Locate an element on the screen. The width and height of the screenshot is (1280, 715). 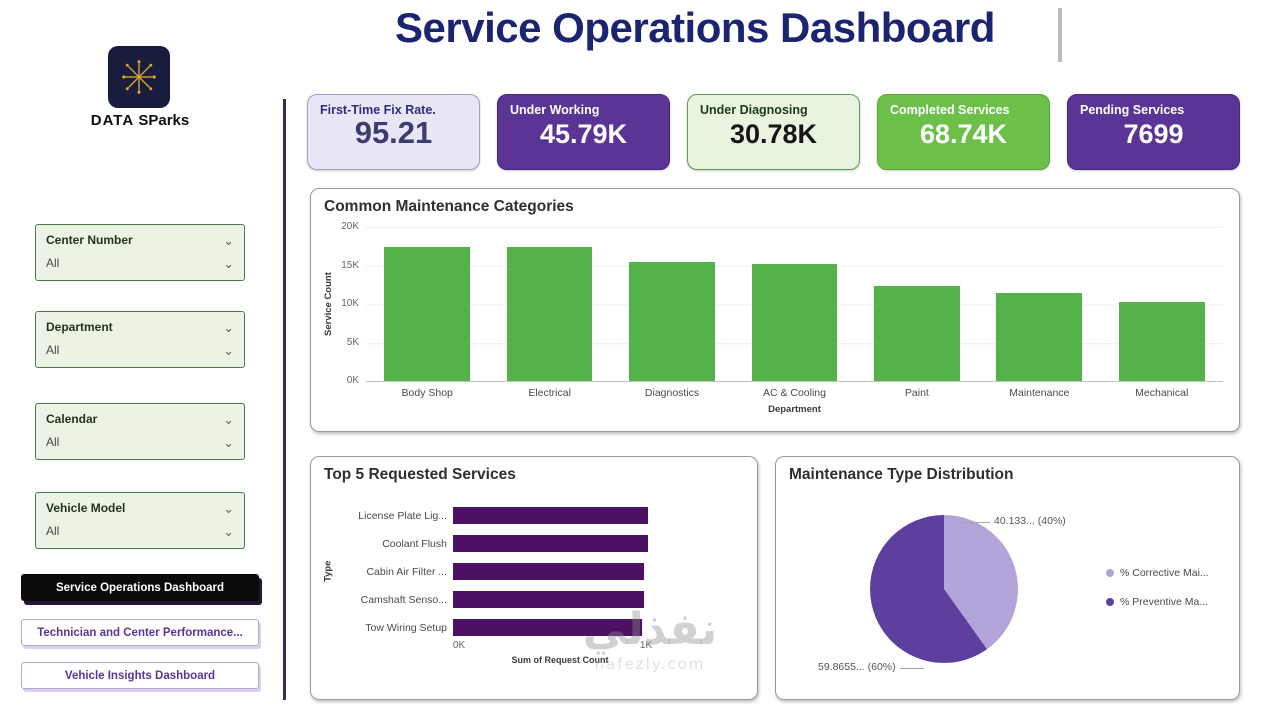
kpi-under-working: Under Working 45.79K is located at coordinates (583, 132).